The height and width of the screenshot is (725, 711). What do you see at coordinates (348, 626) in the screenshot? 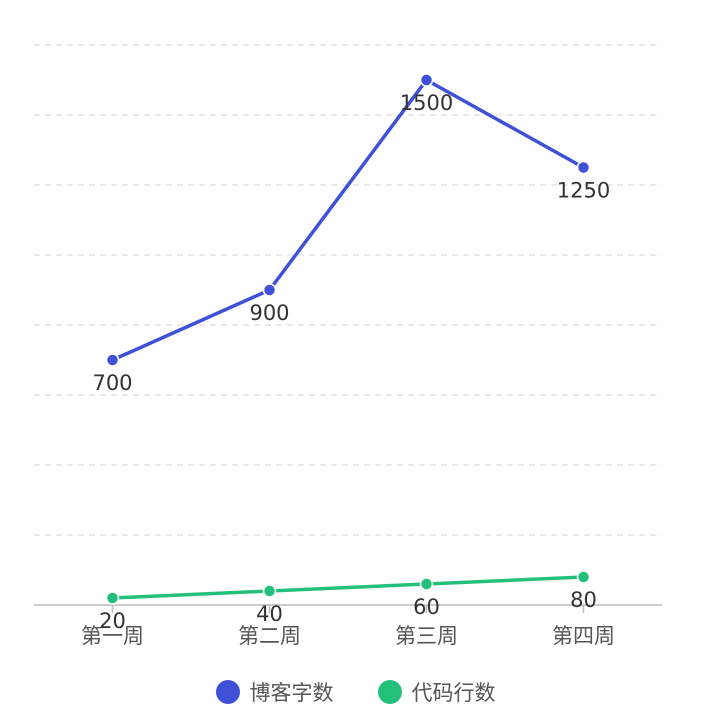
I see `x-axis: 第一周 第二周 第三周 第四周` at bounding box center [348, 626].